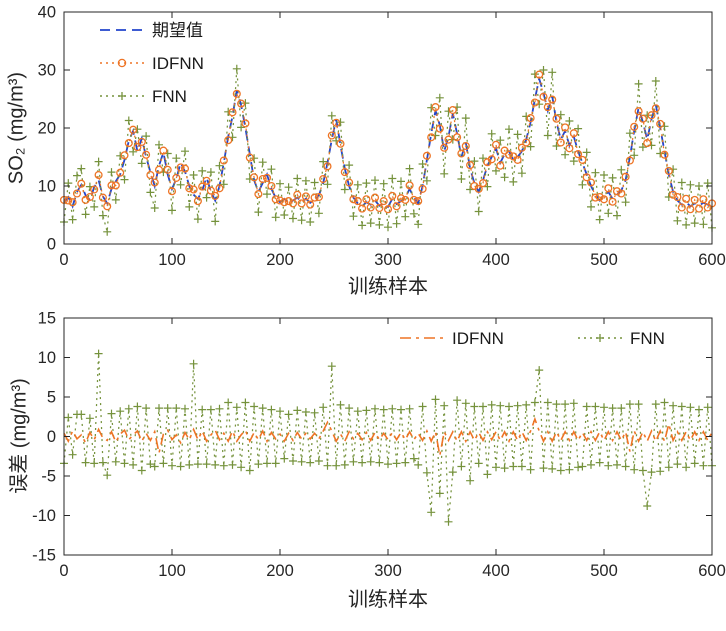 This screenshot has width=726, height=631. I want to click on so2-xtick-label: 300, so click(388, 260).